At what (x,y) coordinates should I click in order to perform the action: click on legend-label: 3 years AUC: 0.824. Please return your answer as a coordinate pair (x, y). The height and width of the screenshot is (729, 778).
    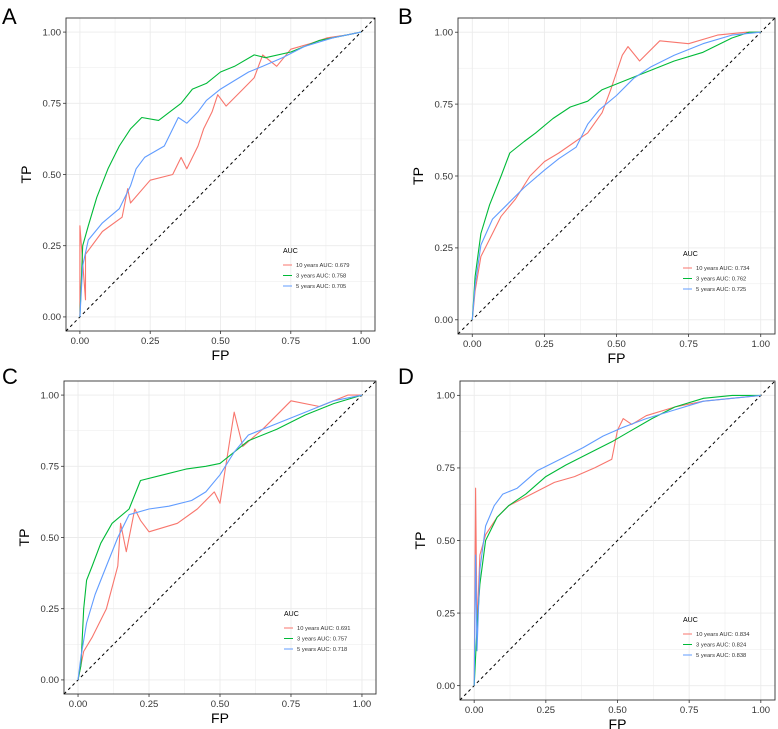
    Looking at the image, I should click on (721, 646).